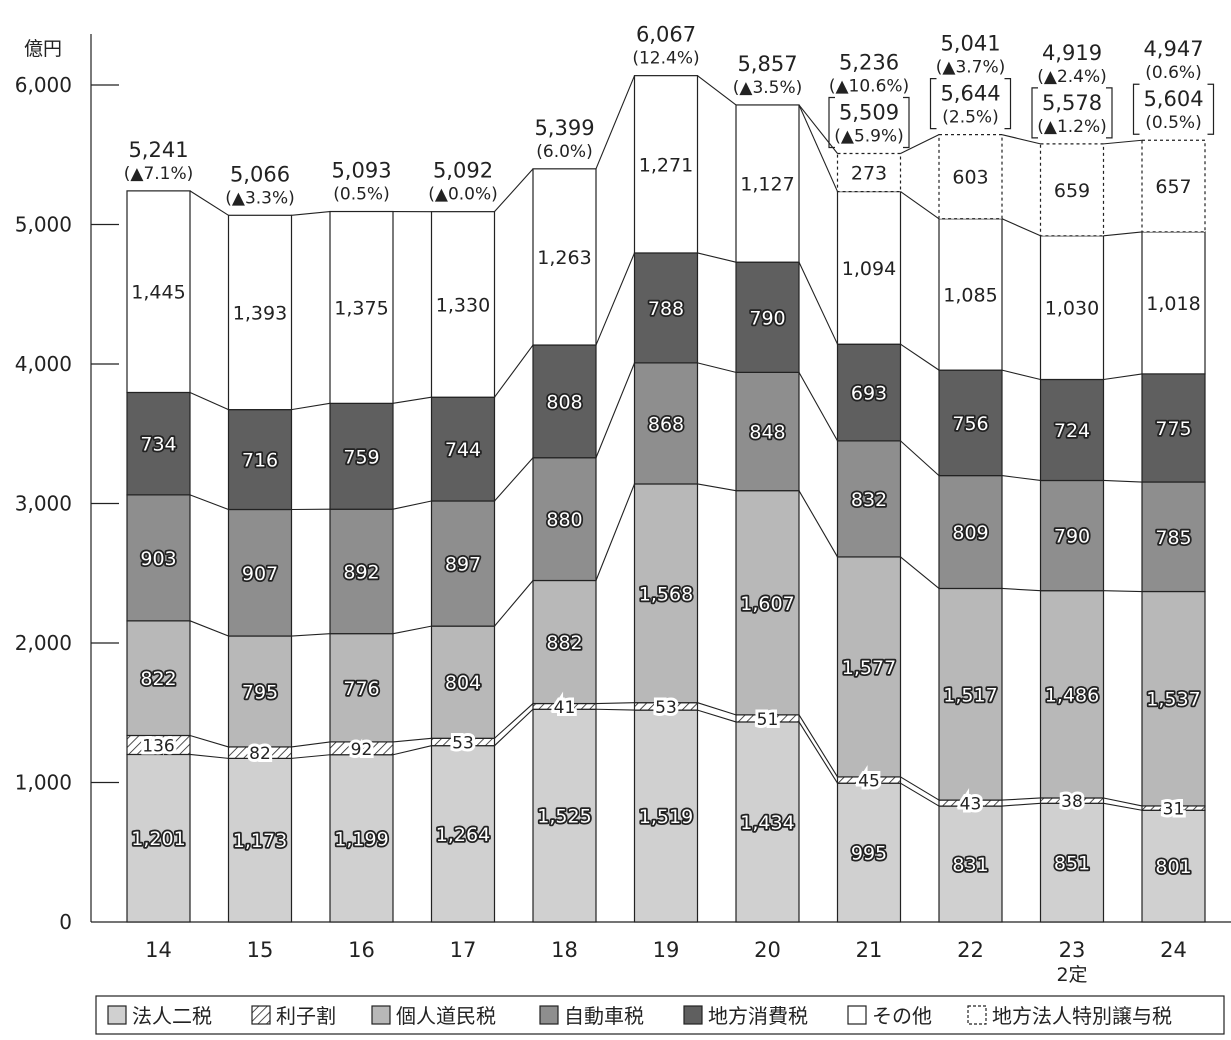 This screenshot has height=1040, width=1231. What do you see at coordinates (1173, 304) in the screenshot?
I see `segment-label: 1,018` at bounding box center [1173, 304].